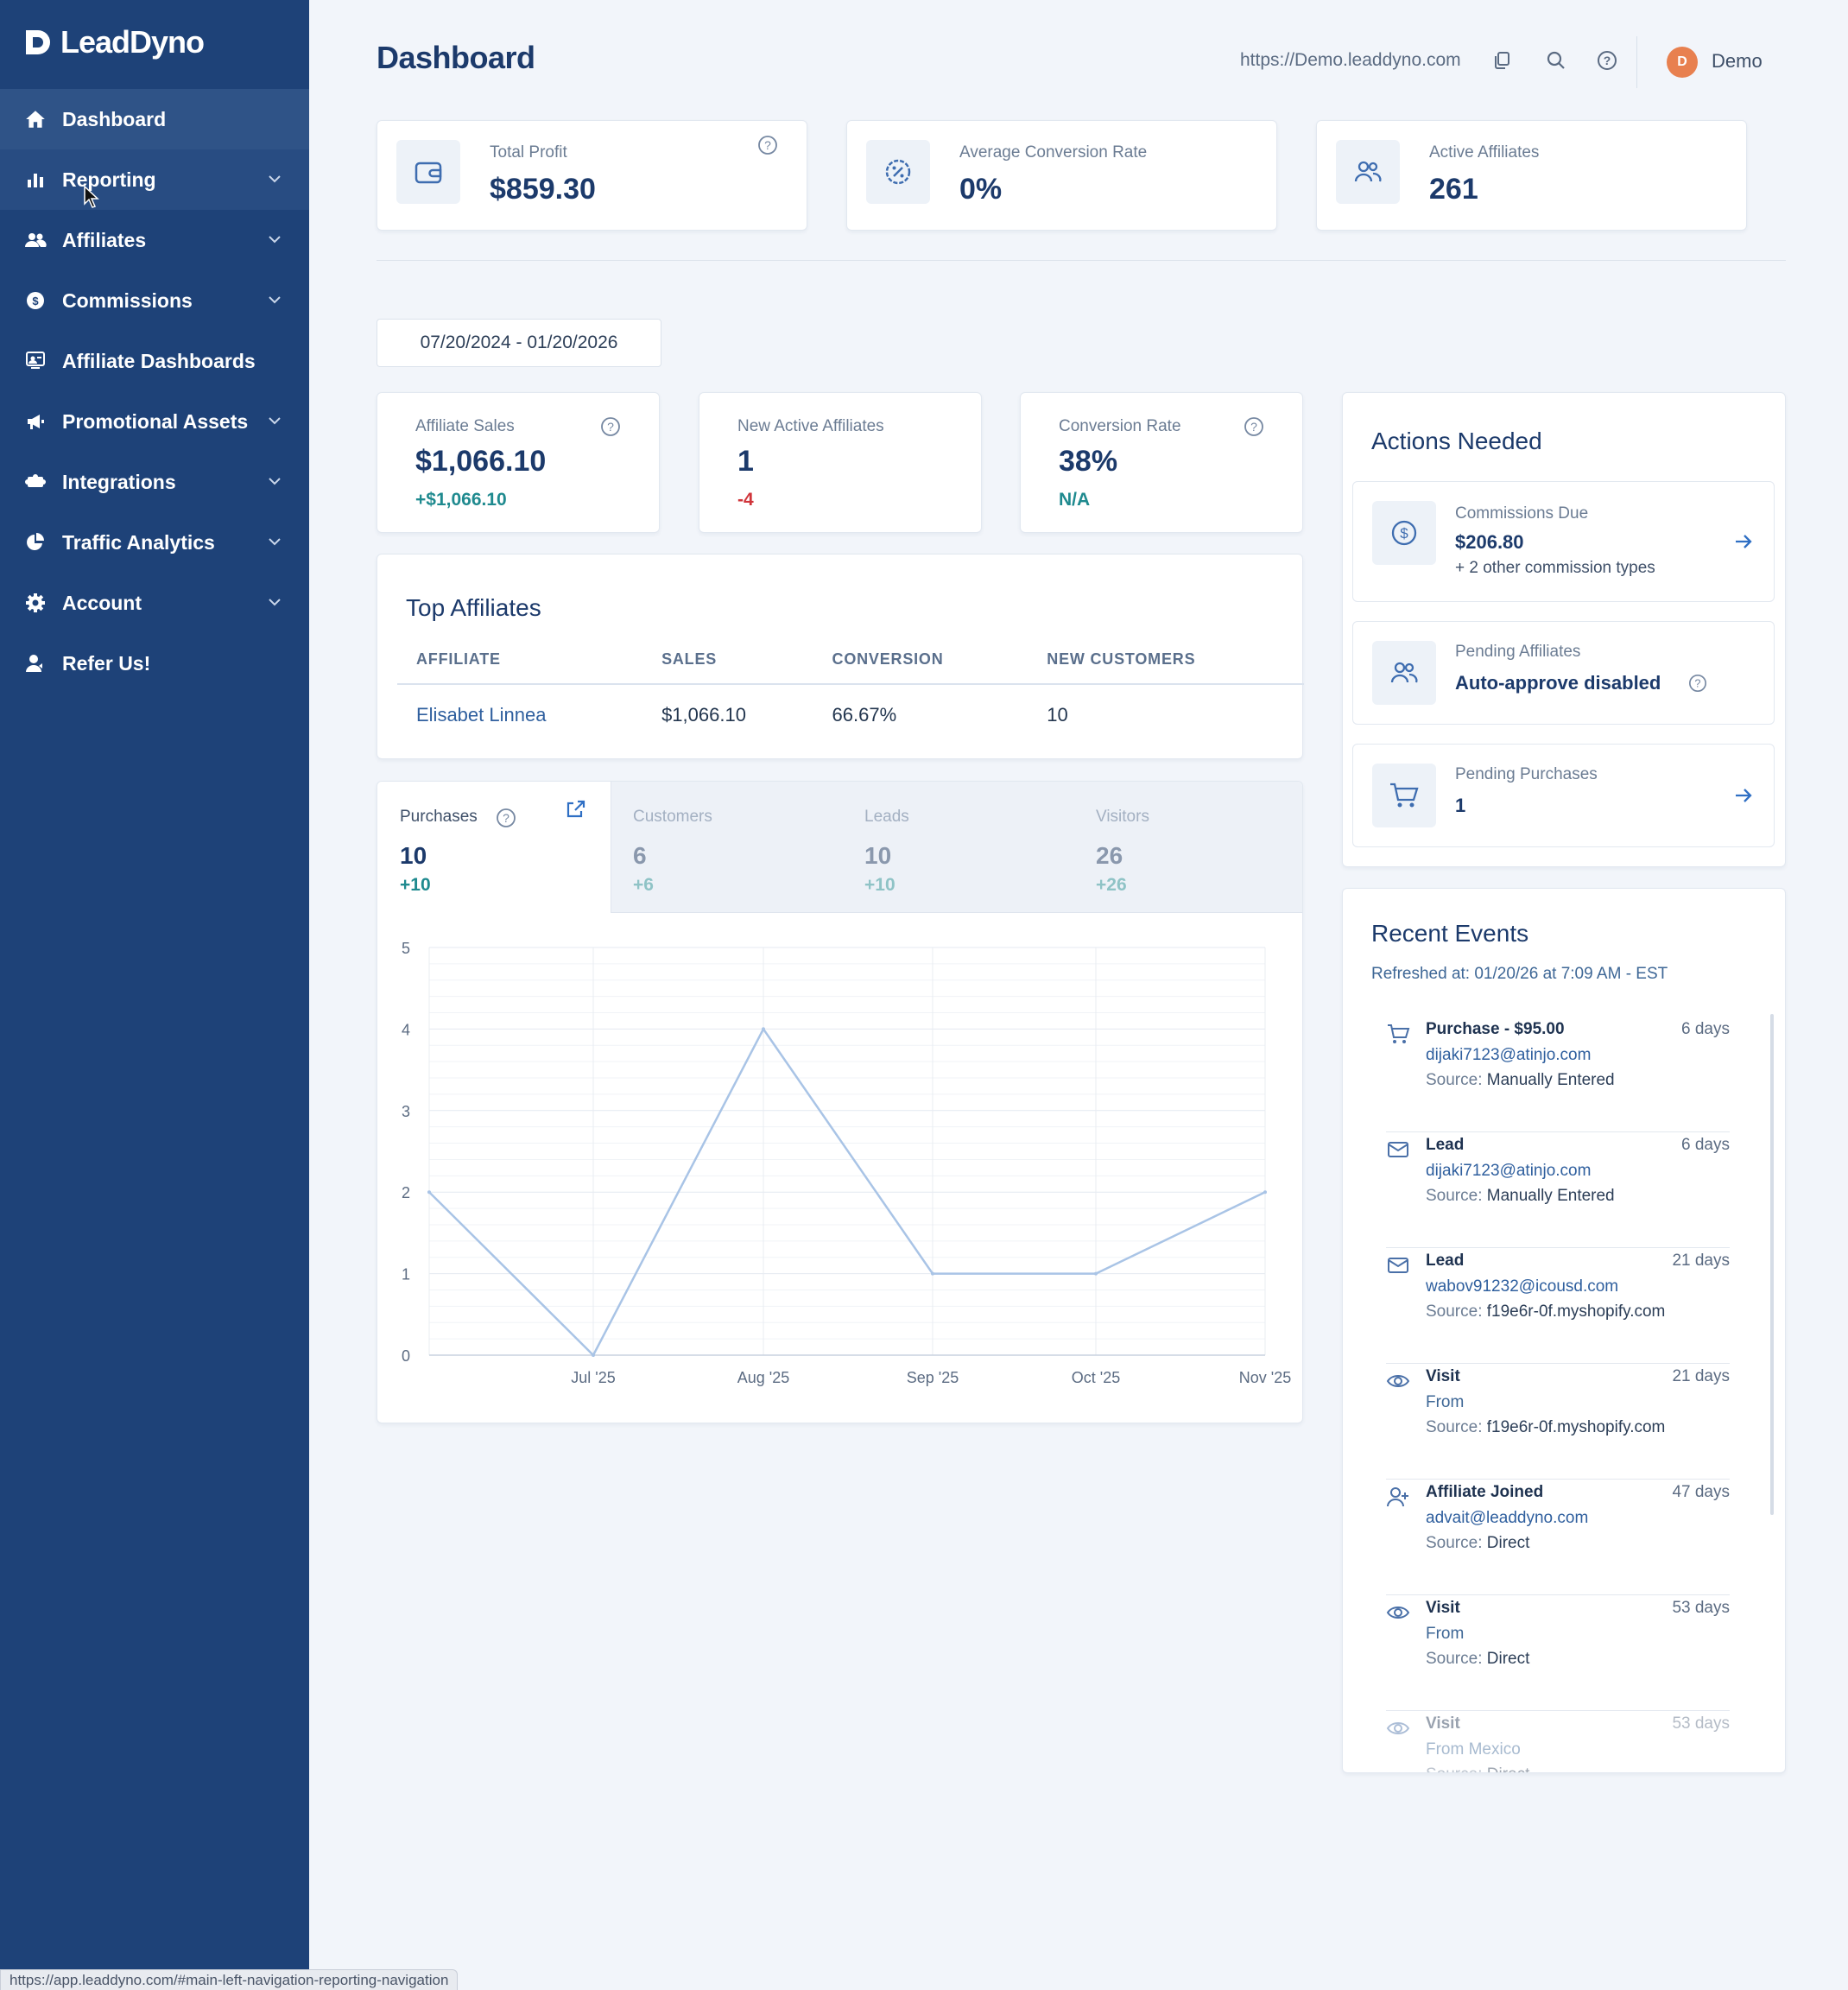 The image size is (1848, 1990). Describe the element at coordinates (1737, 61) in the screenshot. I see `user-menu: Demo` at that location.